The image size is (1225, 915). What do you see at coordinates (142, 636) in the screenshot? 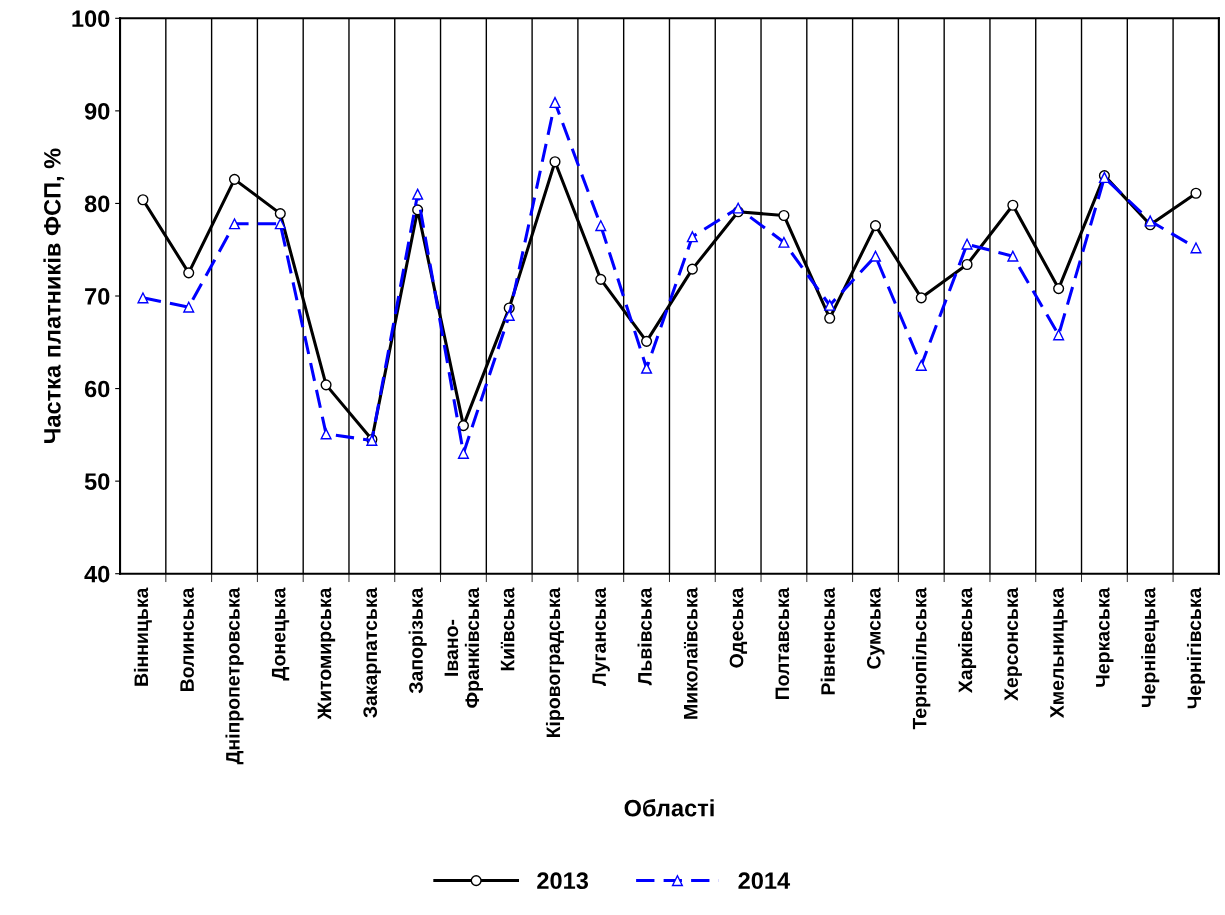
I see `x-tick-label: Вінницька` at bounding box center [142, 636].